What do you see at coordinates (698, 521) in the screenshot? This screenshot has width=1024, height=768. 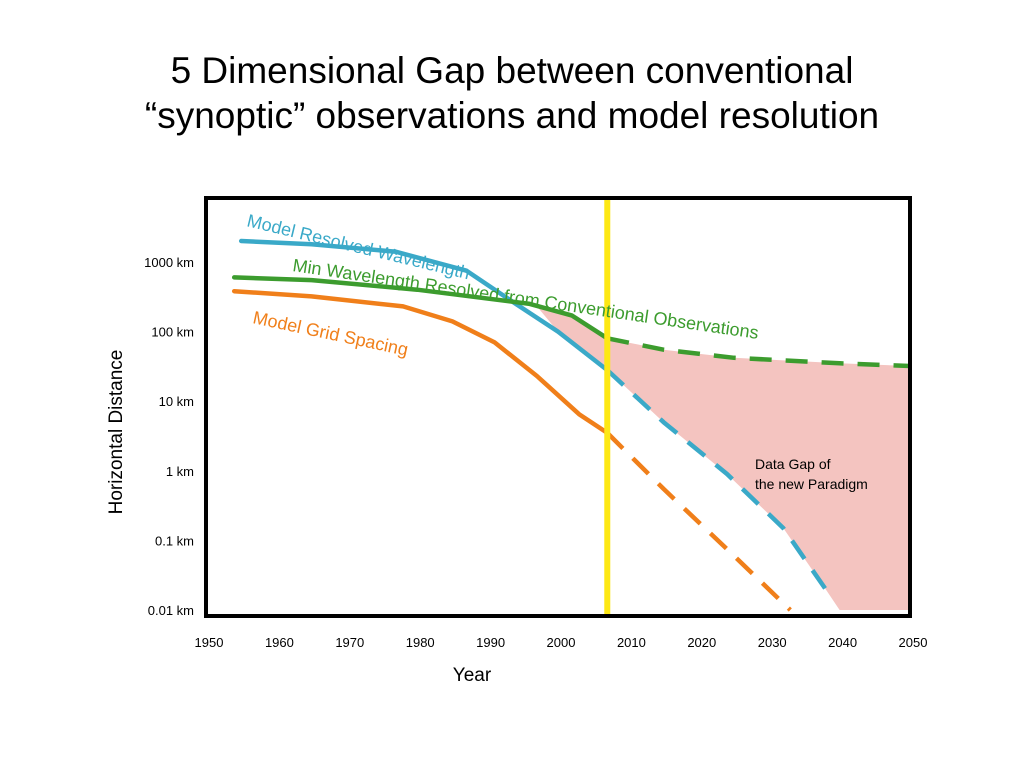 I see `series-2-dashed-line` at bounding box center [698, 521].